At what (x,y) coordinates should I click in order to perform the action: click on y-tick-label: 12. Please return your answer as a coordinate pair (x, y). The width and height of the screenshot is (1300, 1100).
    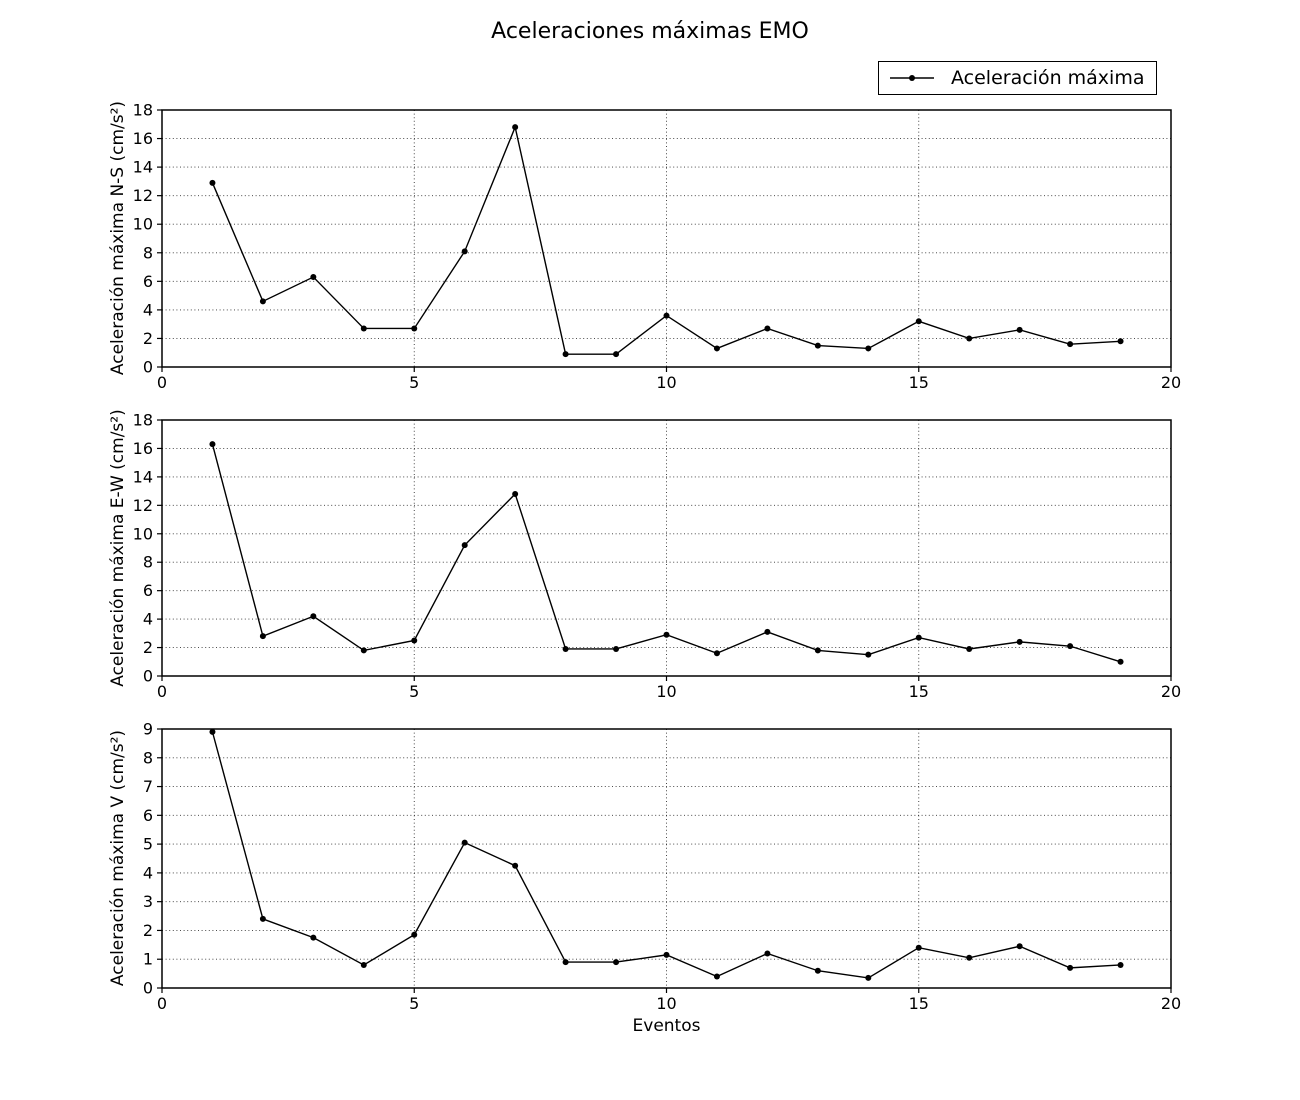
    Looking at the image, I should click on (143, 505).